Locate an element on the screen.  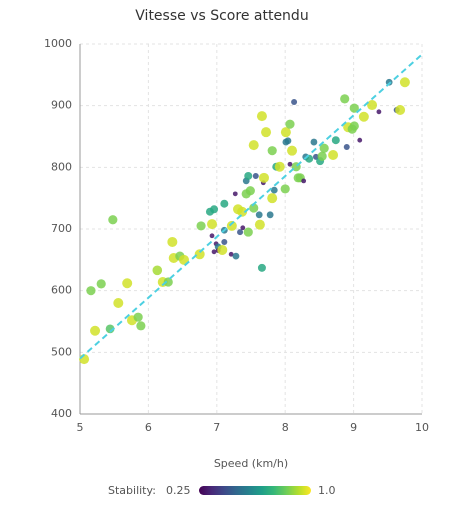
chart-title: Vitesse vs Score attendu is located at coordinates (221, 16).